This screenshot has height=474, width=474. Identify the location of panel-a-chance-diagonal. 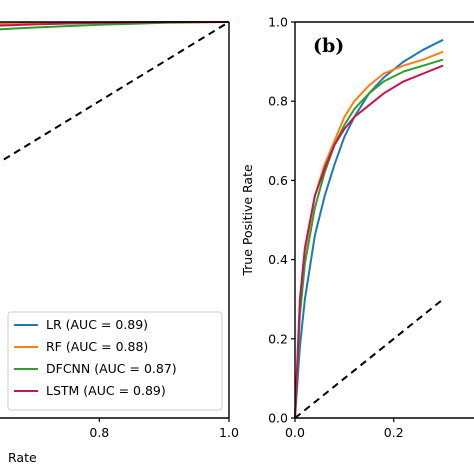
(115, 92).